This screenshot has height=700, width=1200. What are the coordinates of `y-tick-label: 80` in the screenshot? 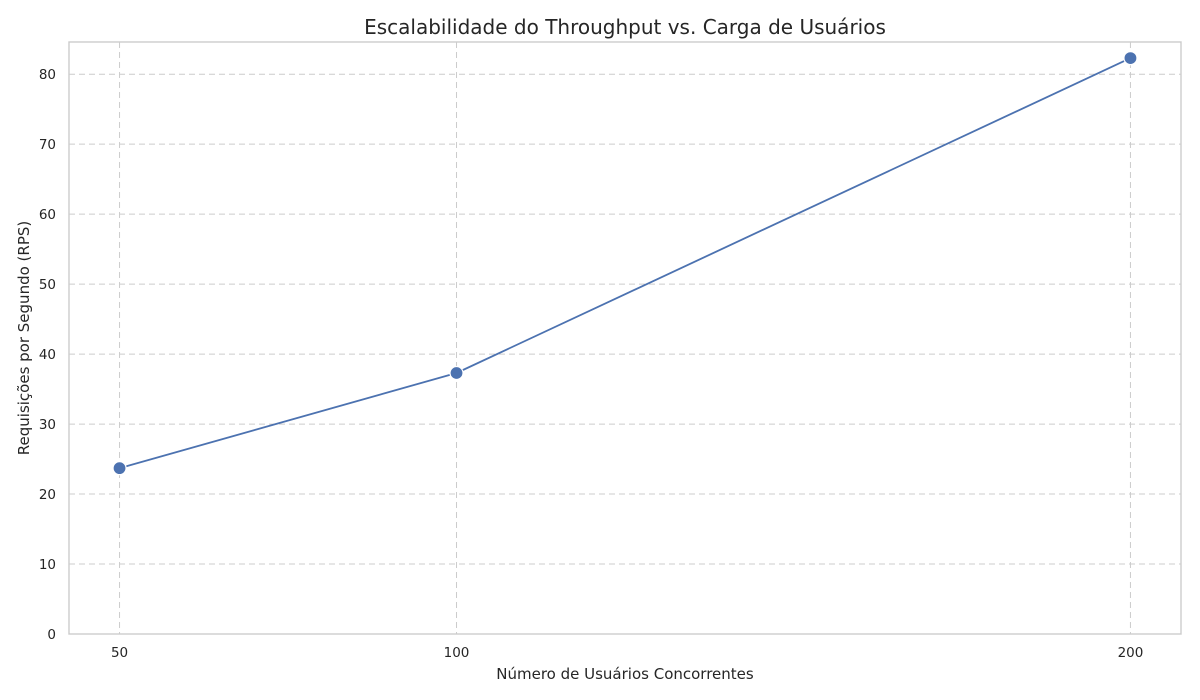 It's located at (47, 75).